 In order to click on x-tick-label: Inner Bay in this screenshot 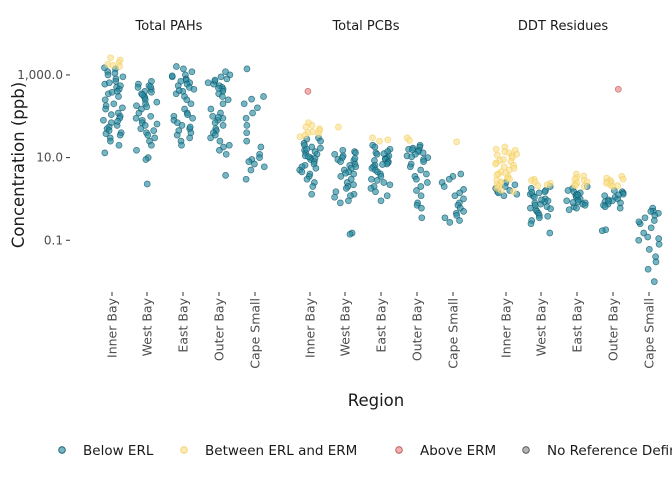, I will do `click(310, 327)`.